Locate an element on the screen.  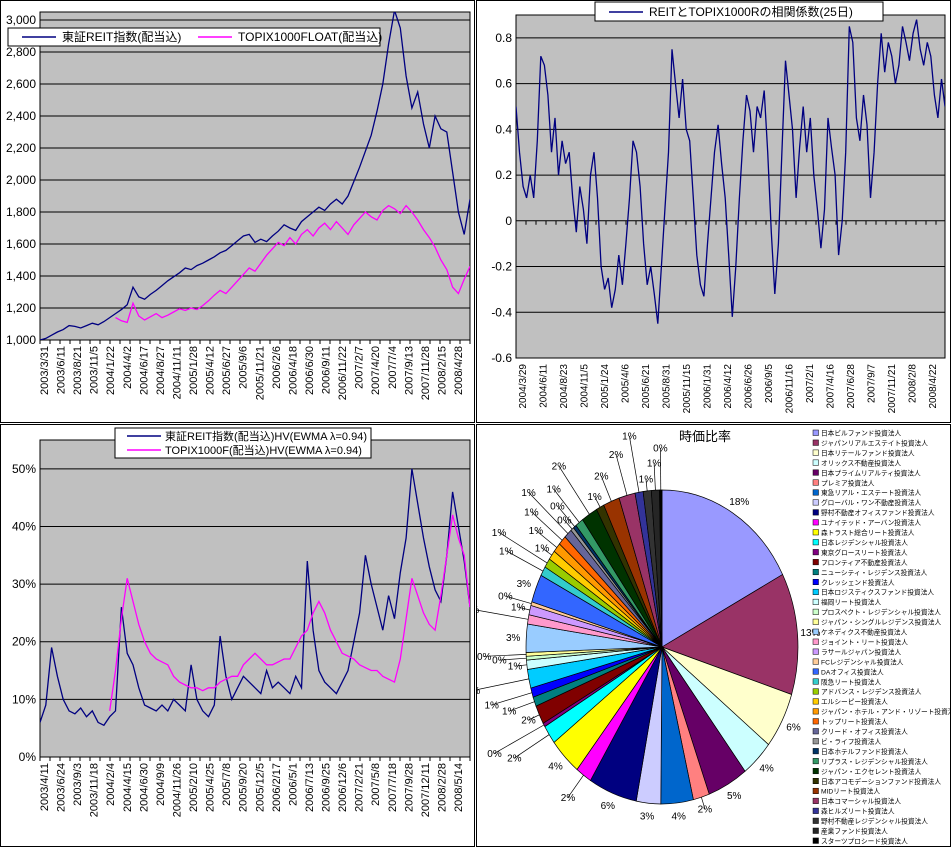
pie-legend-label: スターツプロシード投資法人 is located at coordinates (864, 840).